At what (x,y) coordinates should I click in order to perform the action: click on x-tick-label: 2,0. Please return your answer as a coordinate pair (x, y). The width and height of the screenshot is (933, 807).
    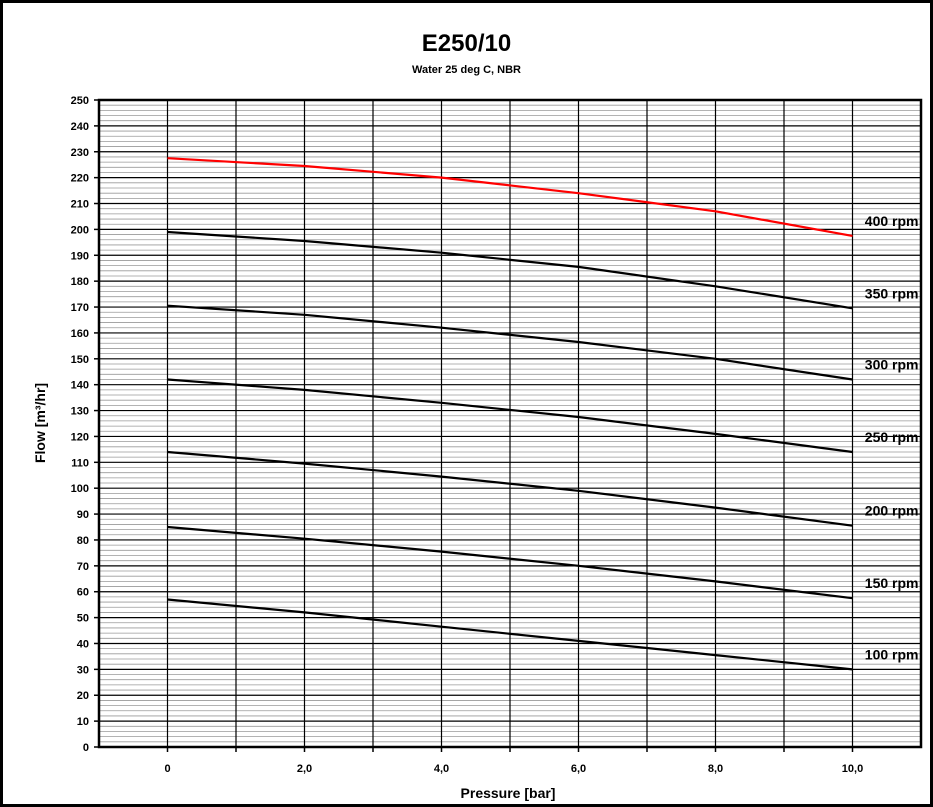
    Looking at the image, I should click on (304, 769).